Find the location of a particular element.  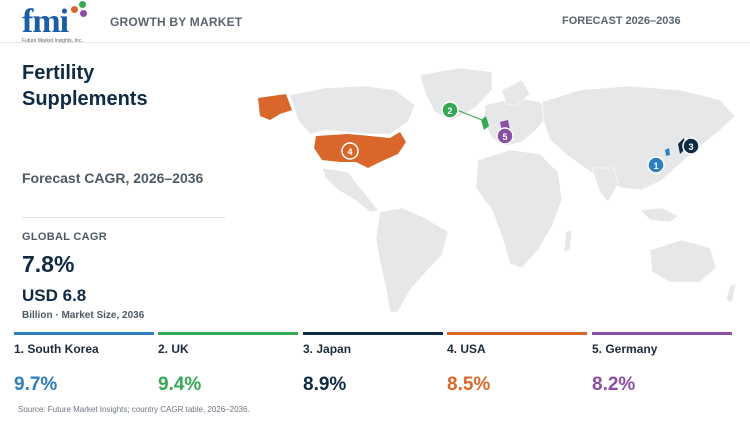

marker-4: 4 is located at coordinates (350, 151).